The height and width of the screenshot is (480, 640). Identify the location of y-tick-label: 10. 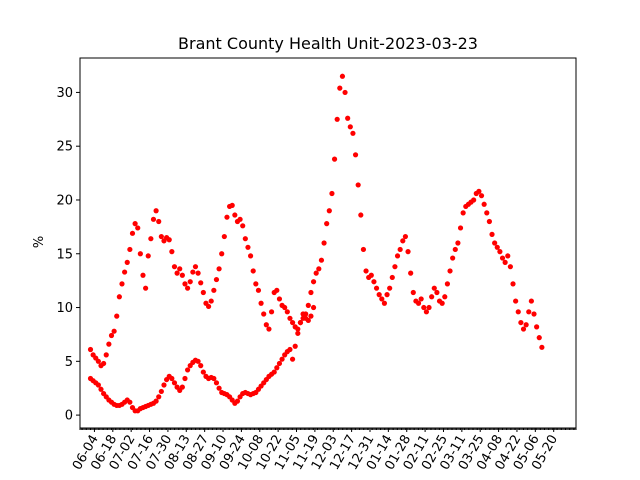
(64, 308).